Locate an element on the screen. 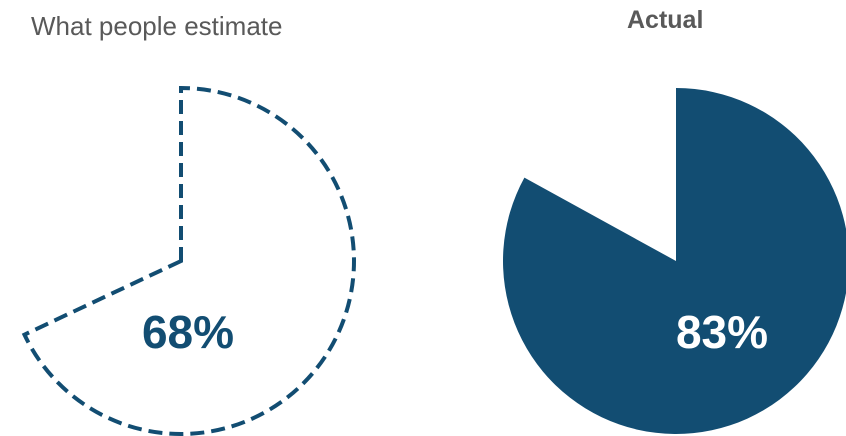 This screenshot has width=846, height=436. estimate-percent-label: 68% is located at coordinates (188, 332).